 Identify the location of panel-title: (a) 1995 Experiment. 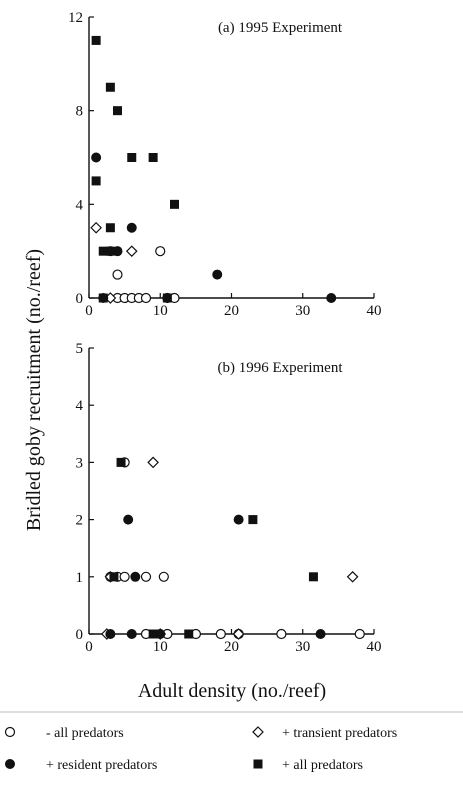
(280, 28).